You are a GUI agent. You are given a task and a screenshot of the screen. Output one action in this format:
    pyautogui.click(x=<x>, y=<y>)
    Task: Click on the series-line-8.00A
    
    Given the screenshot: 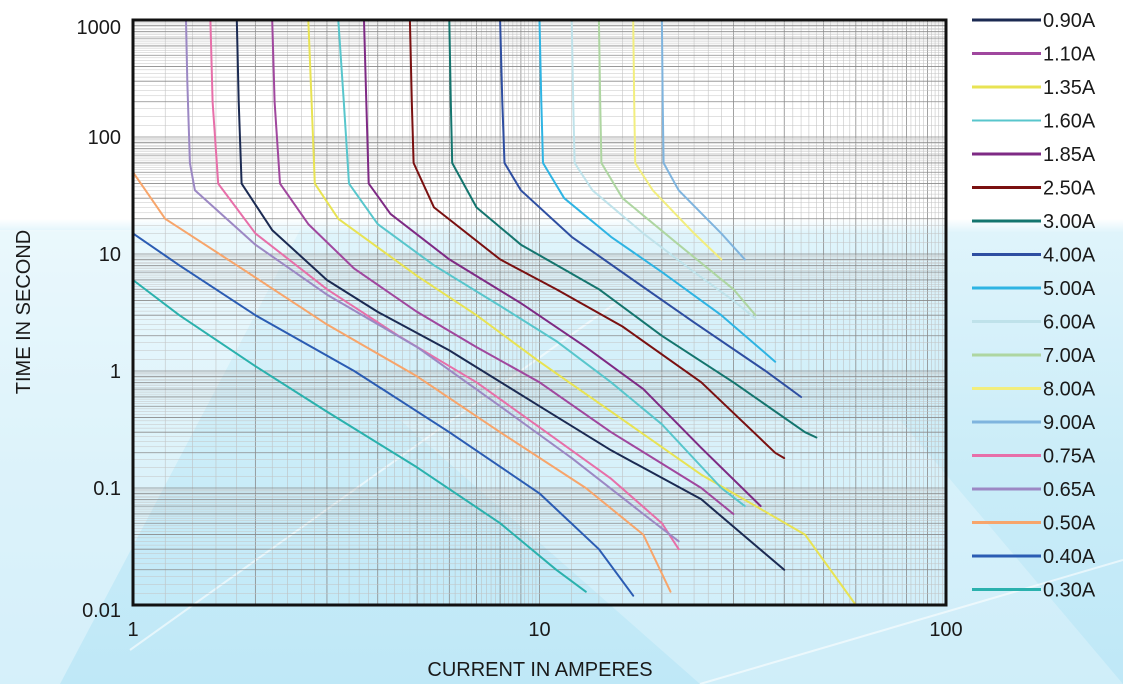 What is the action you would take?
    pyautogui.click(x=677, y=140)
    